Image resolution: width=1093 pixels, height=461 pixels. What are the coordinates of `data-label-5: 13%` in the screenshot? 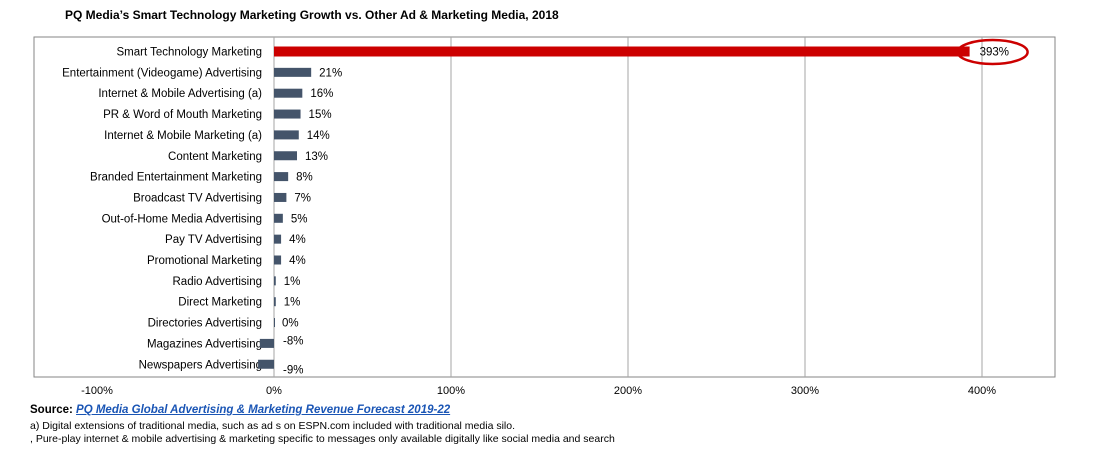 It's located at (316, 157).